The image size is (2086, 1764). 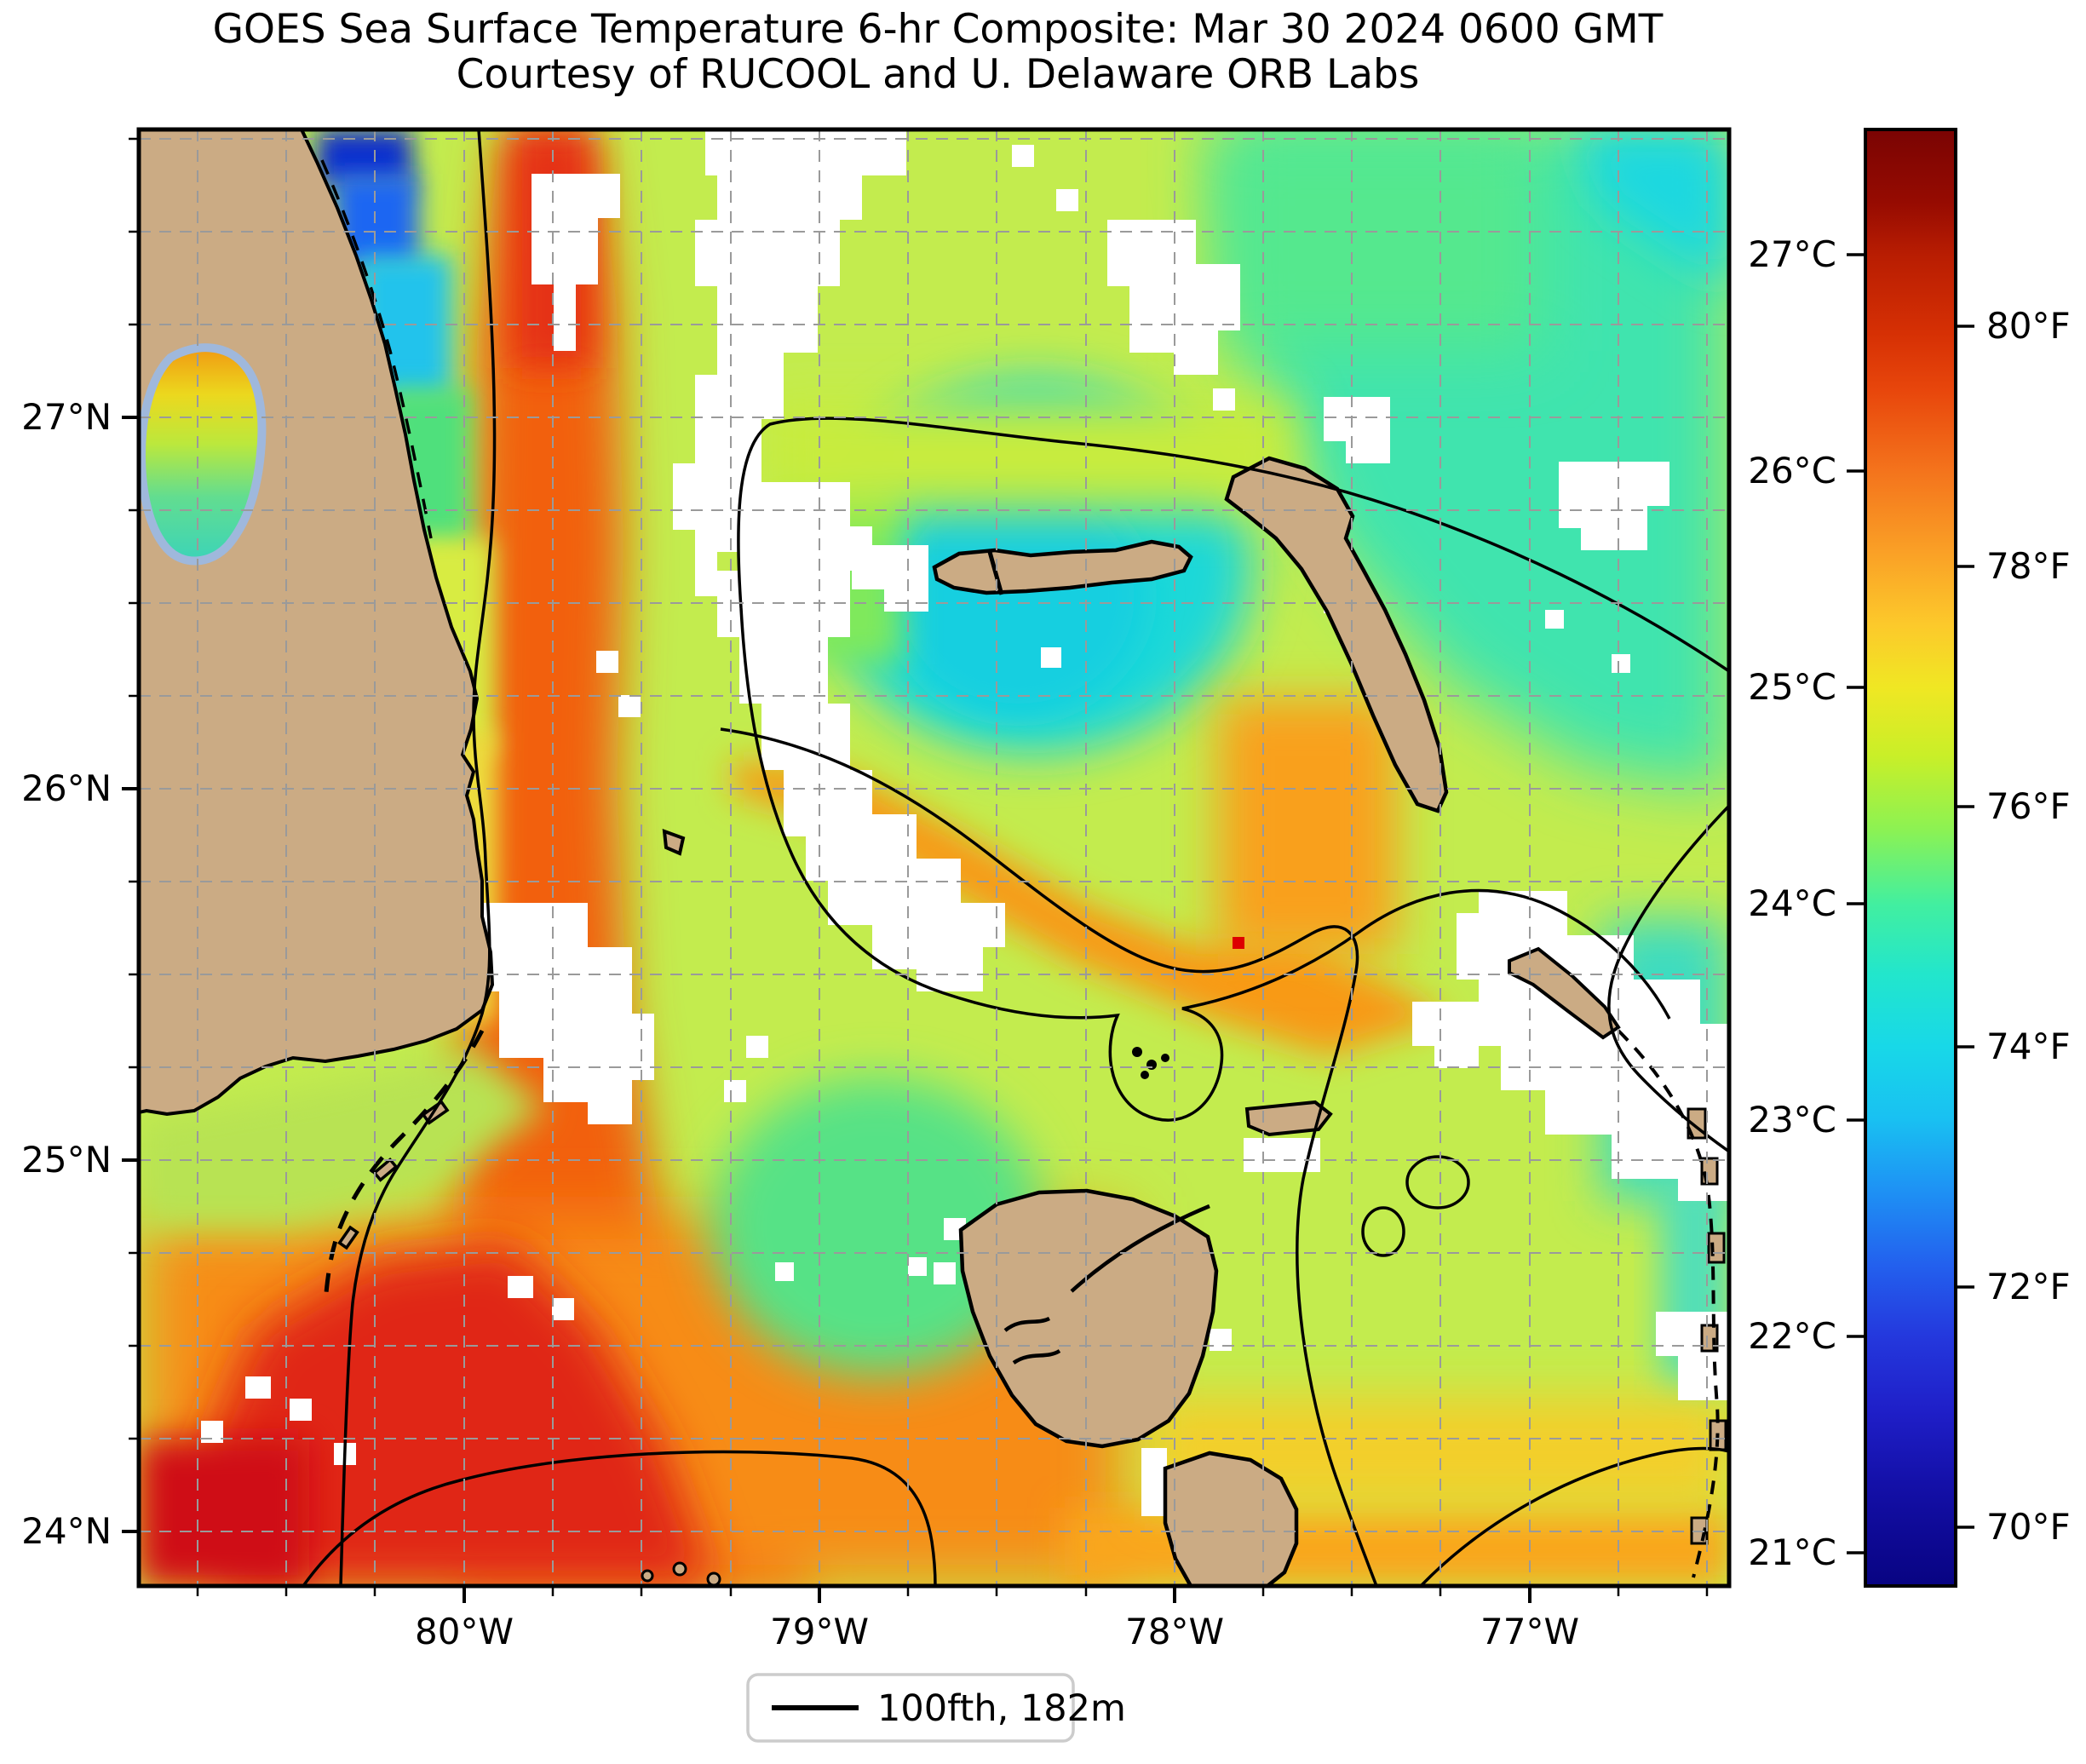 What do you see at coordinates (995, 573) in the screenshot?
I see `contour-grand-bahama-cut` at bounding box center [995, 573].